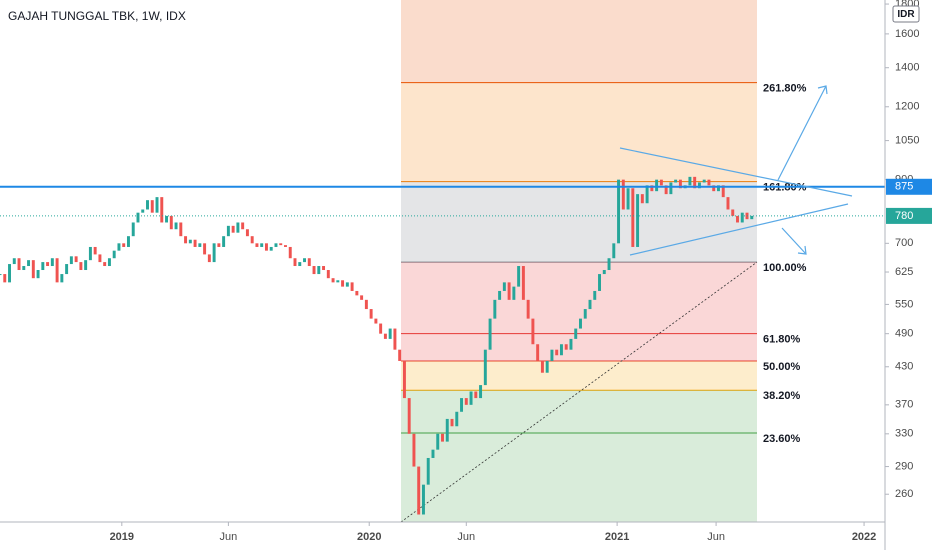 This screenshot has height=550, width=932. Describe the element at coordinates (785, 89) in the screenshot. I see `fib-label: 261.80%` at that location.